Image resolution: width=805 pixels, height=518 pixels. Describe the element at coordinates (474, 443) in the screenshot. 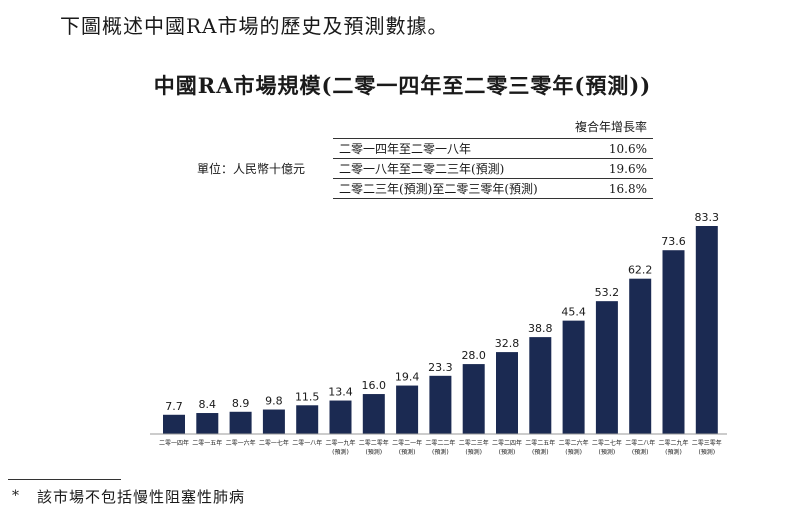

I see `x-tick-label: 二零二三年` at that location.